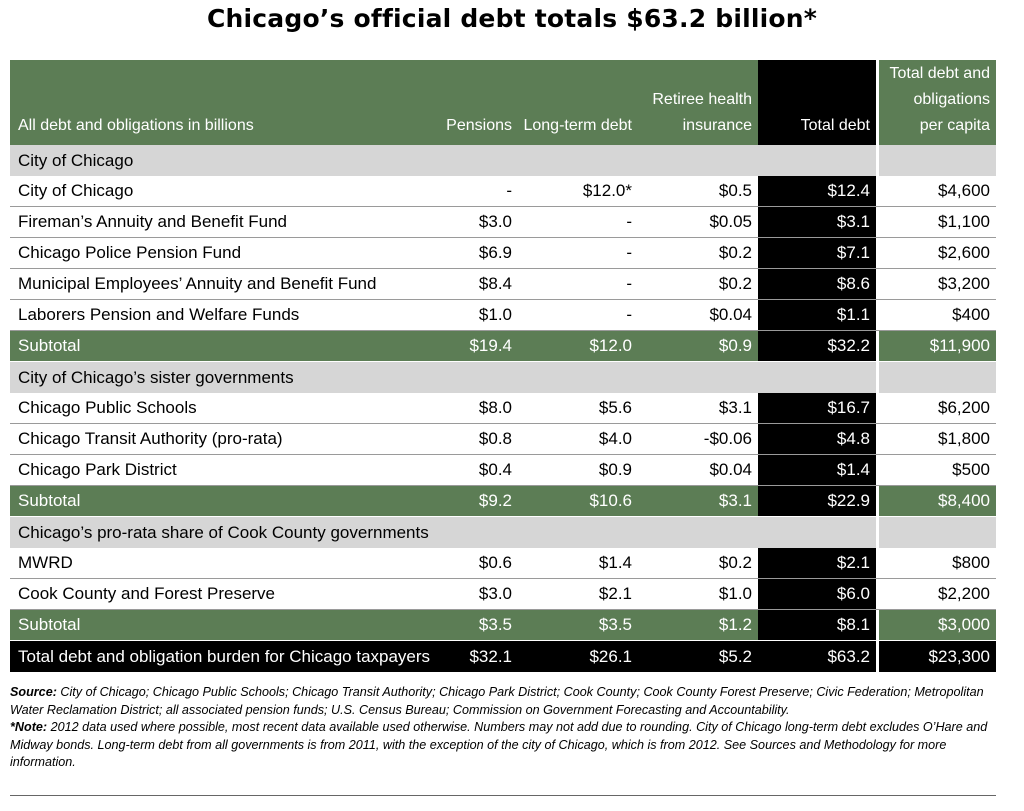  Describe the element at coordinates (610, 656) in the screenshot. I see `long-term-debt-cell: $26.1` at that location.